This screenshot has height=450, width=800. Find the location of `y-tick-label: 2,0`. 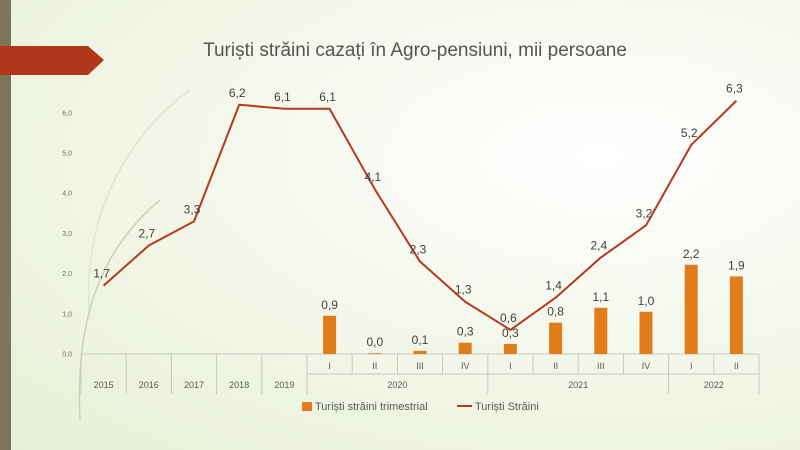

y-tick-label: 2,0 is located at coordinates (67, 274).